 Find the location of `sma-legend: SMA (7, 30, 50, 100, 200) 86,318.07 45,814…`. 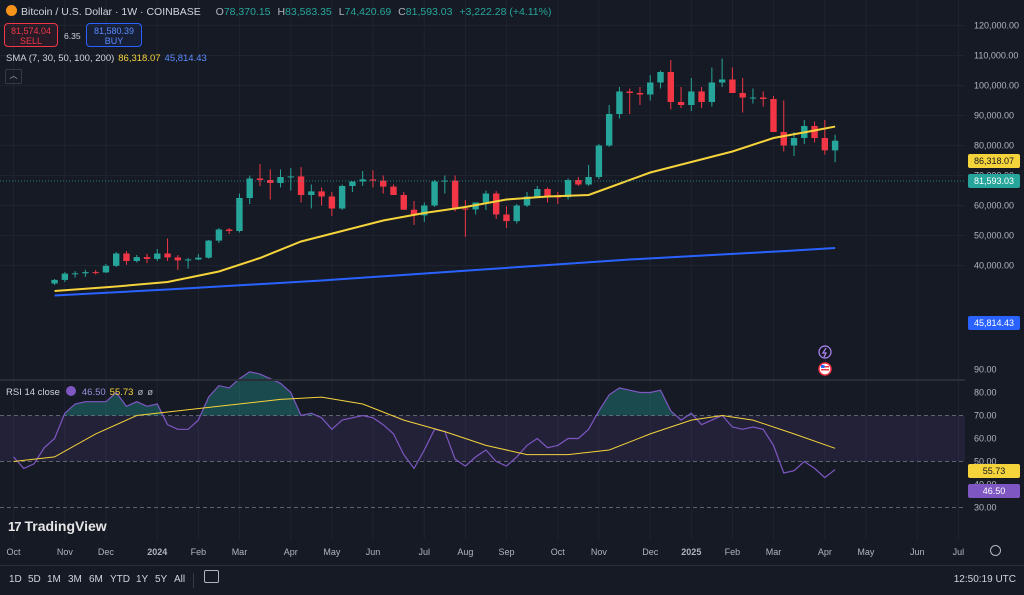

sma-legend: SMA (7, 30, 50, 100, 200) 86,318.07 45,814… is located at coordinates (106, 58).